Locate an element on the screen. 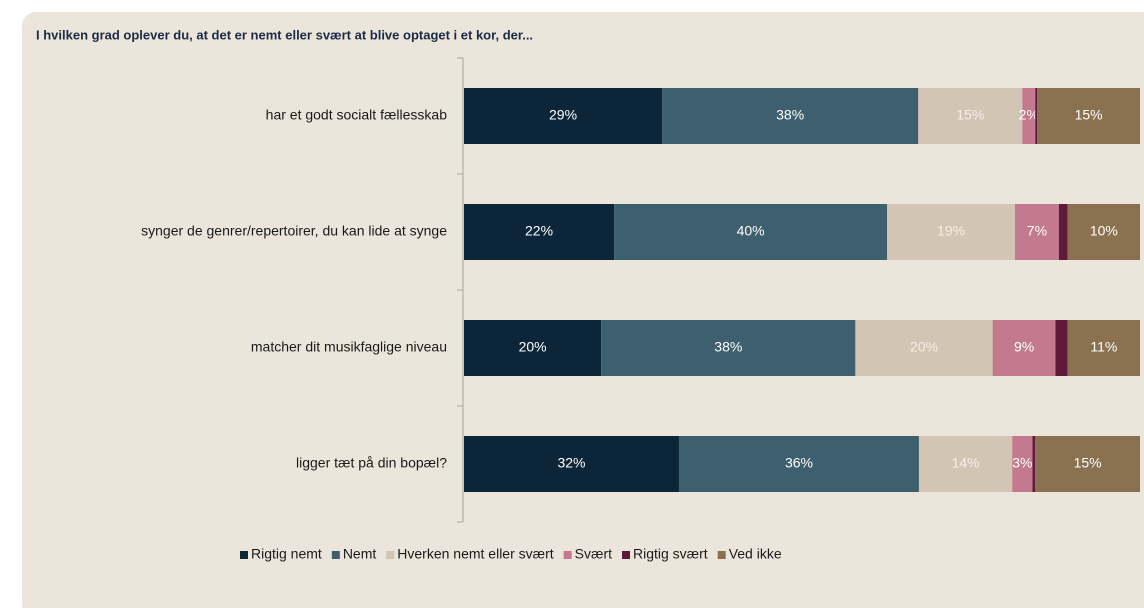 The image size is (1144, 608). y-tick-label: har et godt socialt fællesskab is located at coordinates (357, 115).